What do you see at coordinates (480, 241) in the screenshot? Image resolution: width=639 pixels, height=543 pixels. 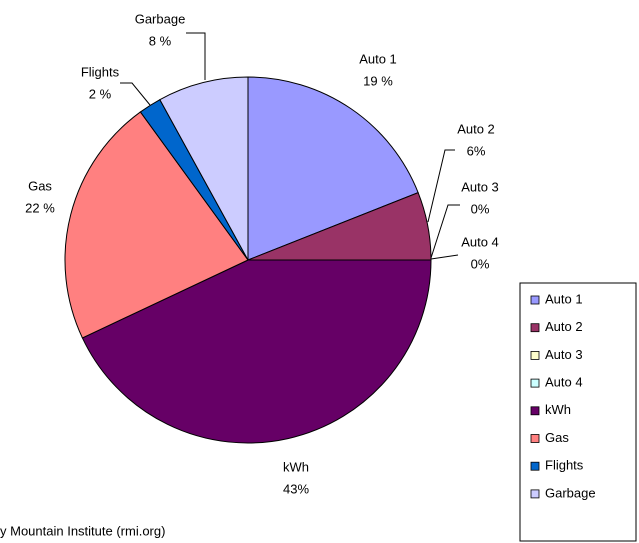 I see `slice-label: Auto 4` at bounding box center [480, 241].